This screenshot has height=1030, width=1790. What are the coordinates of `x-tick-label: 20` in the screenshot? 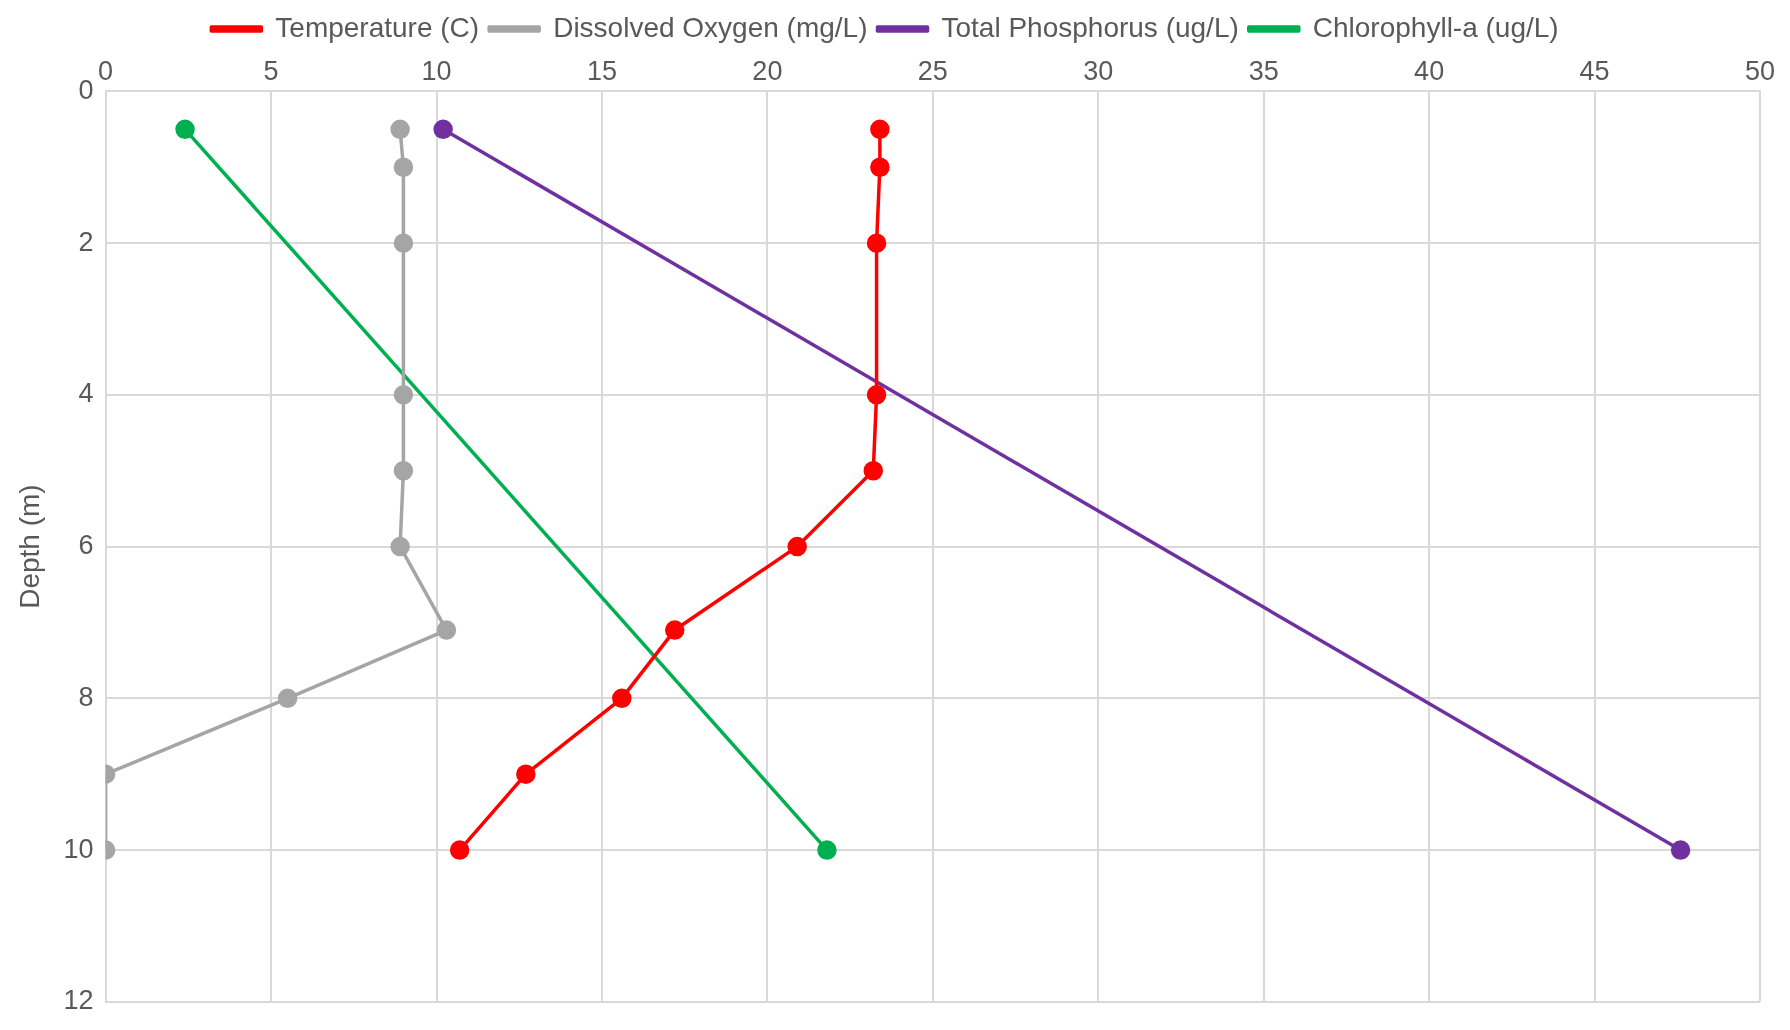 It's located at (767, 70).